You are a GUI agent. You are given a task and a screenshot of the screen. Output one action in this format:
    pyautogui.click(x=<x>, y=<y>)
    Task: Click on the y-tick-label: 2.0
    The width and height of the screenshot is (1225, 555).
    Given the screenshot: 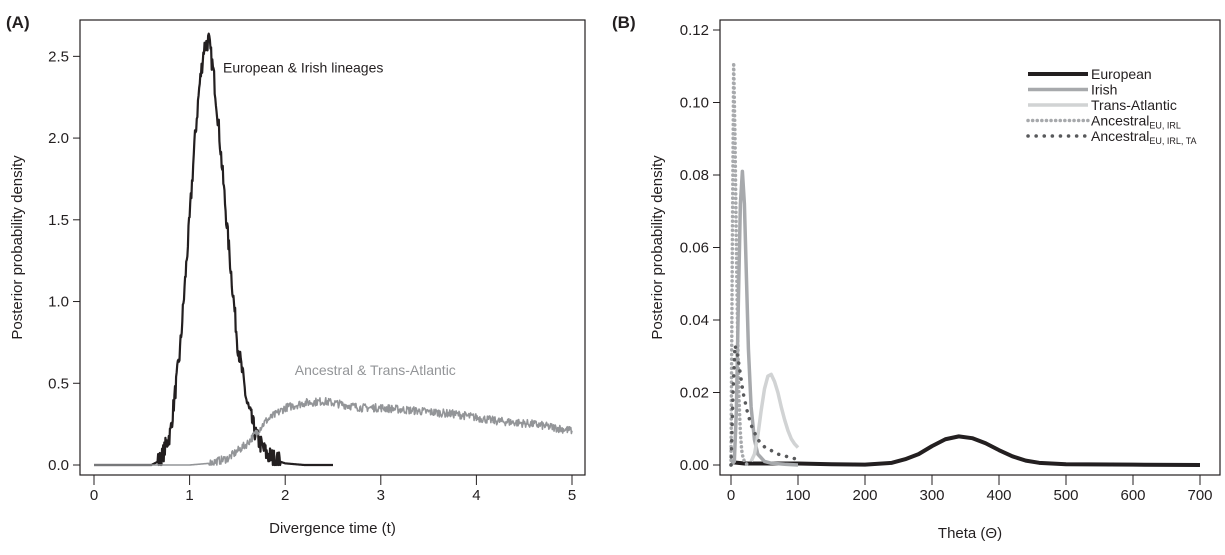 What is the action you would take?
    pyautogui.click(x=58, y=138)
    